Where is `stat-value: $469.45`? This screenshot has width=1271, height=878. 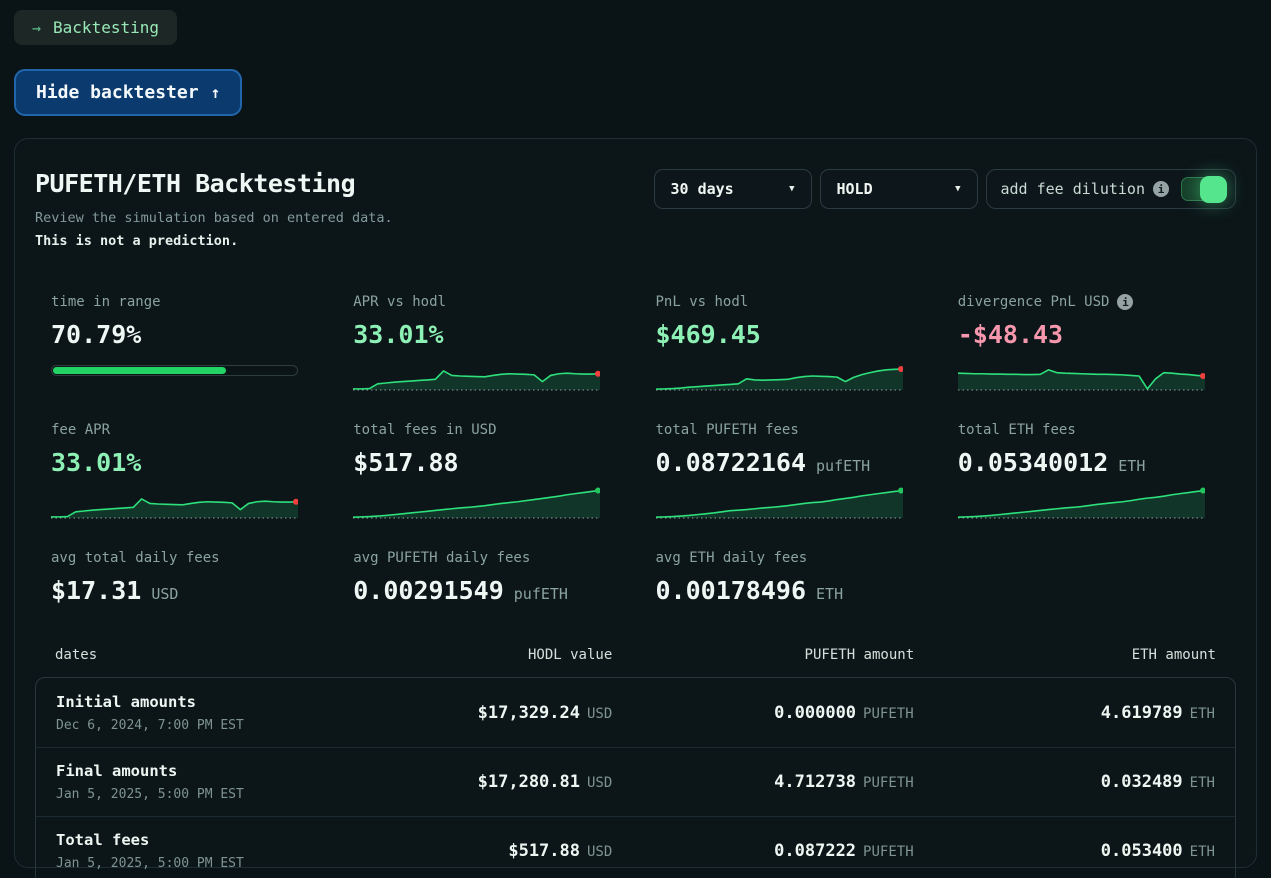 stat-value: $469.45 is located at coordinates (787, 334).